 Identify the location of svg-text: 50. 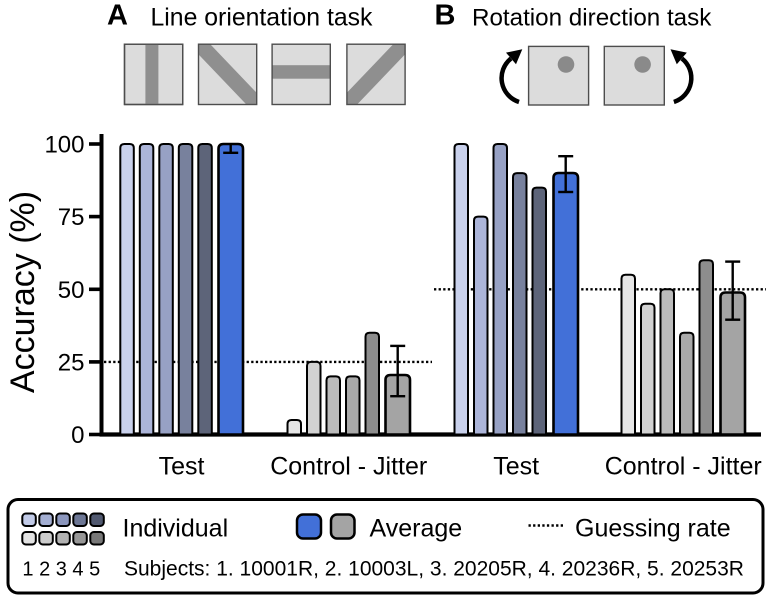
(71, 290).